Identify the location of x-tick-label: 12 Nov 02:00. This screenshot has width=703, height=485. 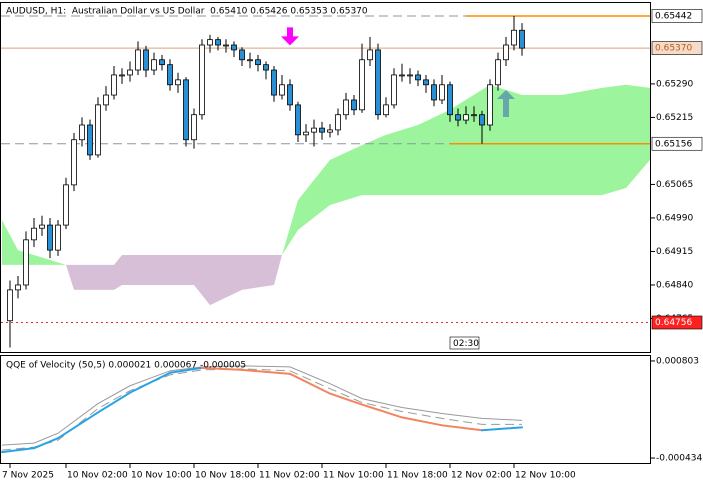
(481, 476).